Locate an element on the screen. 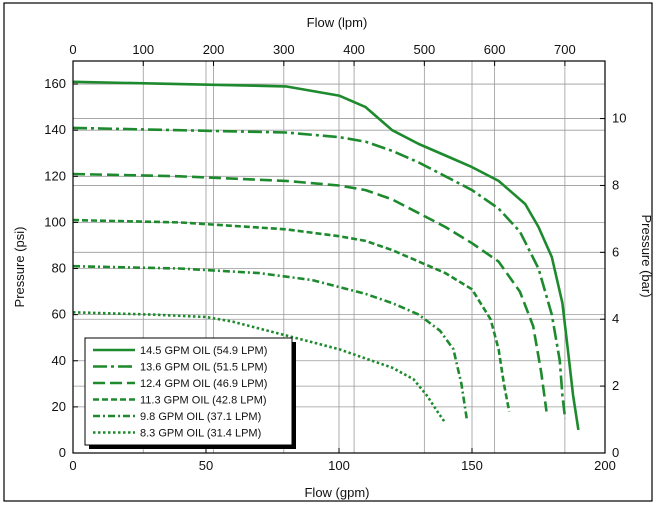  right-axis-title: Pressure (bar) is located at coordinates (646, 255).